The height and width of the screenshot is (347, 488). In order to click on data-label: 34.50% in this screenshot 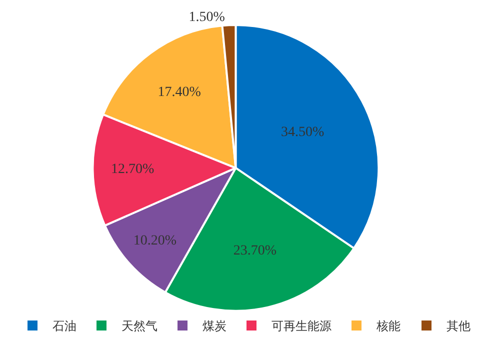, I will do `click(303, 132)`.